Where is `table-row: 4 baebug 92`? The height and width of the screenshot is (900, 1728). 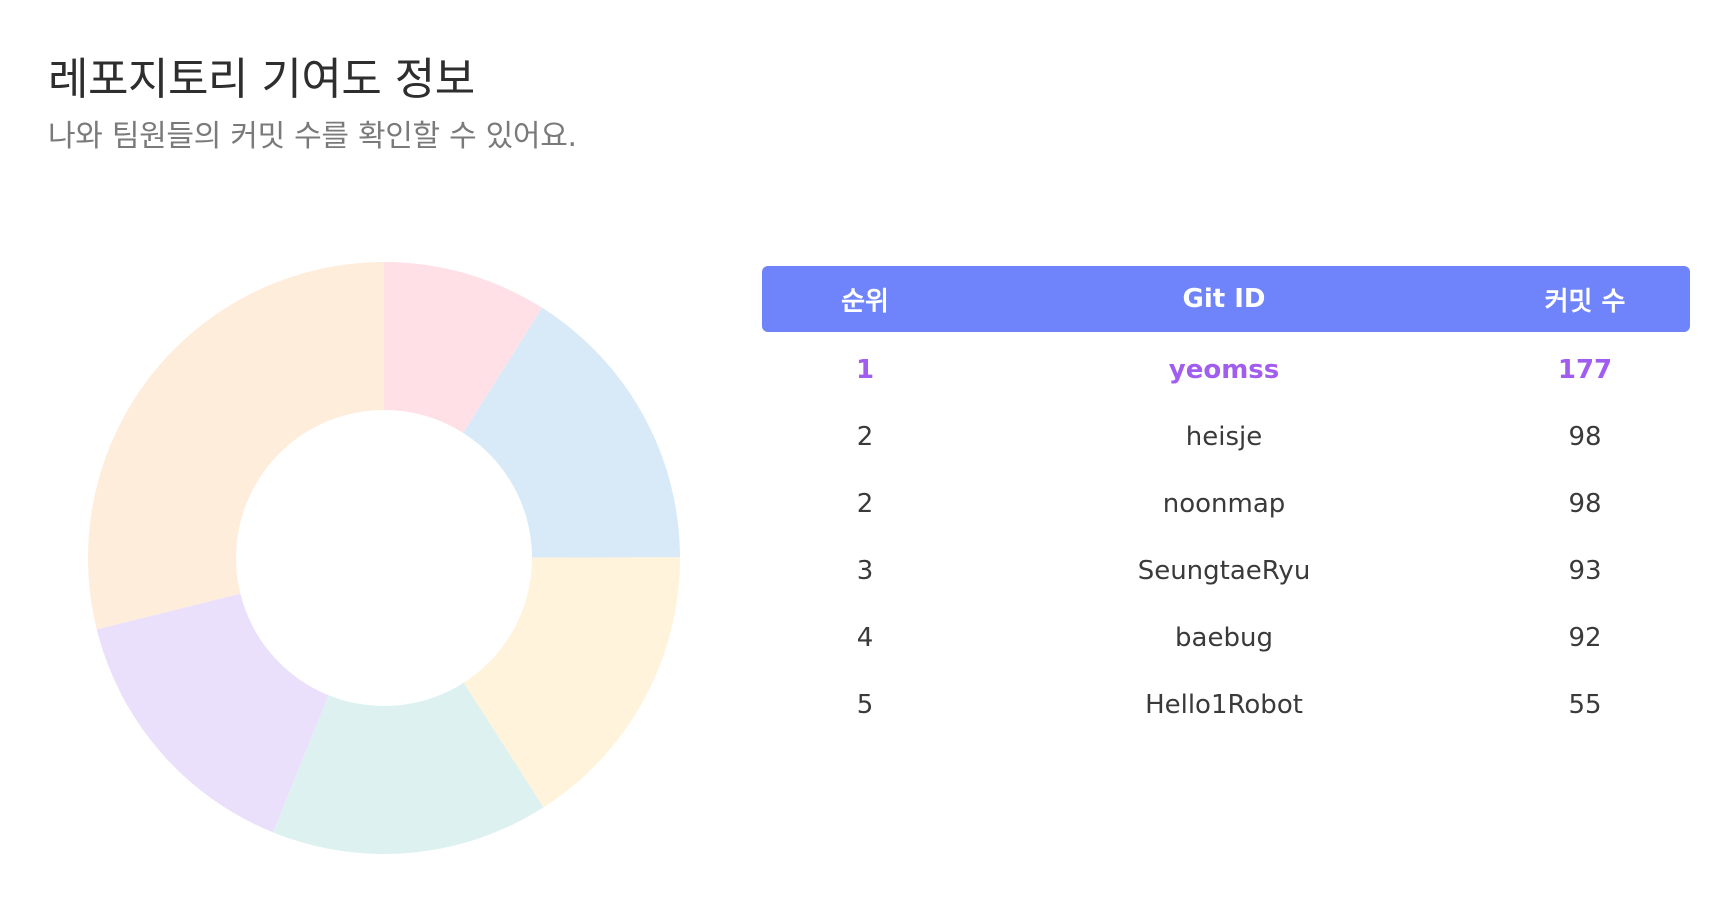 table-row: 4 baebug 92 is located at coordinates (1226, 637).